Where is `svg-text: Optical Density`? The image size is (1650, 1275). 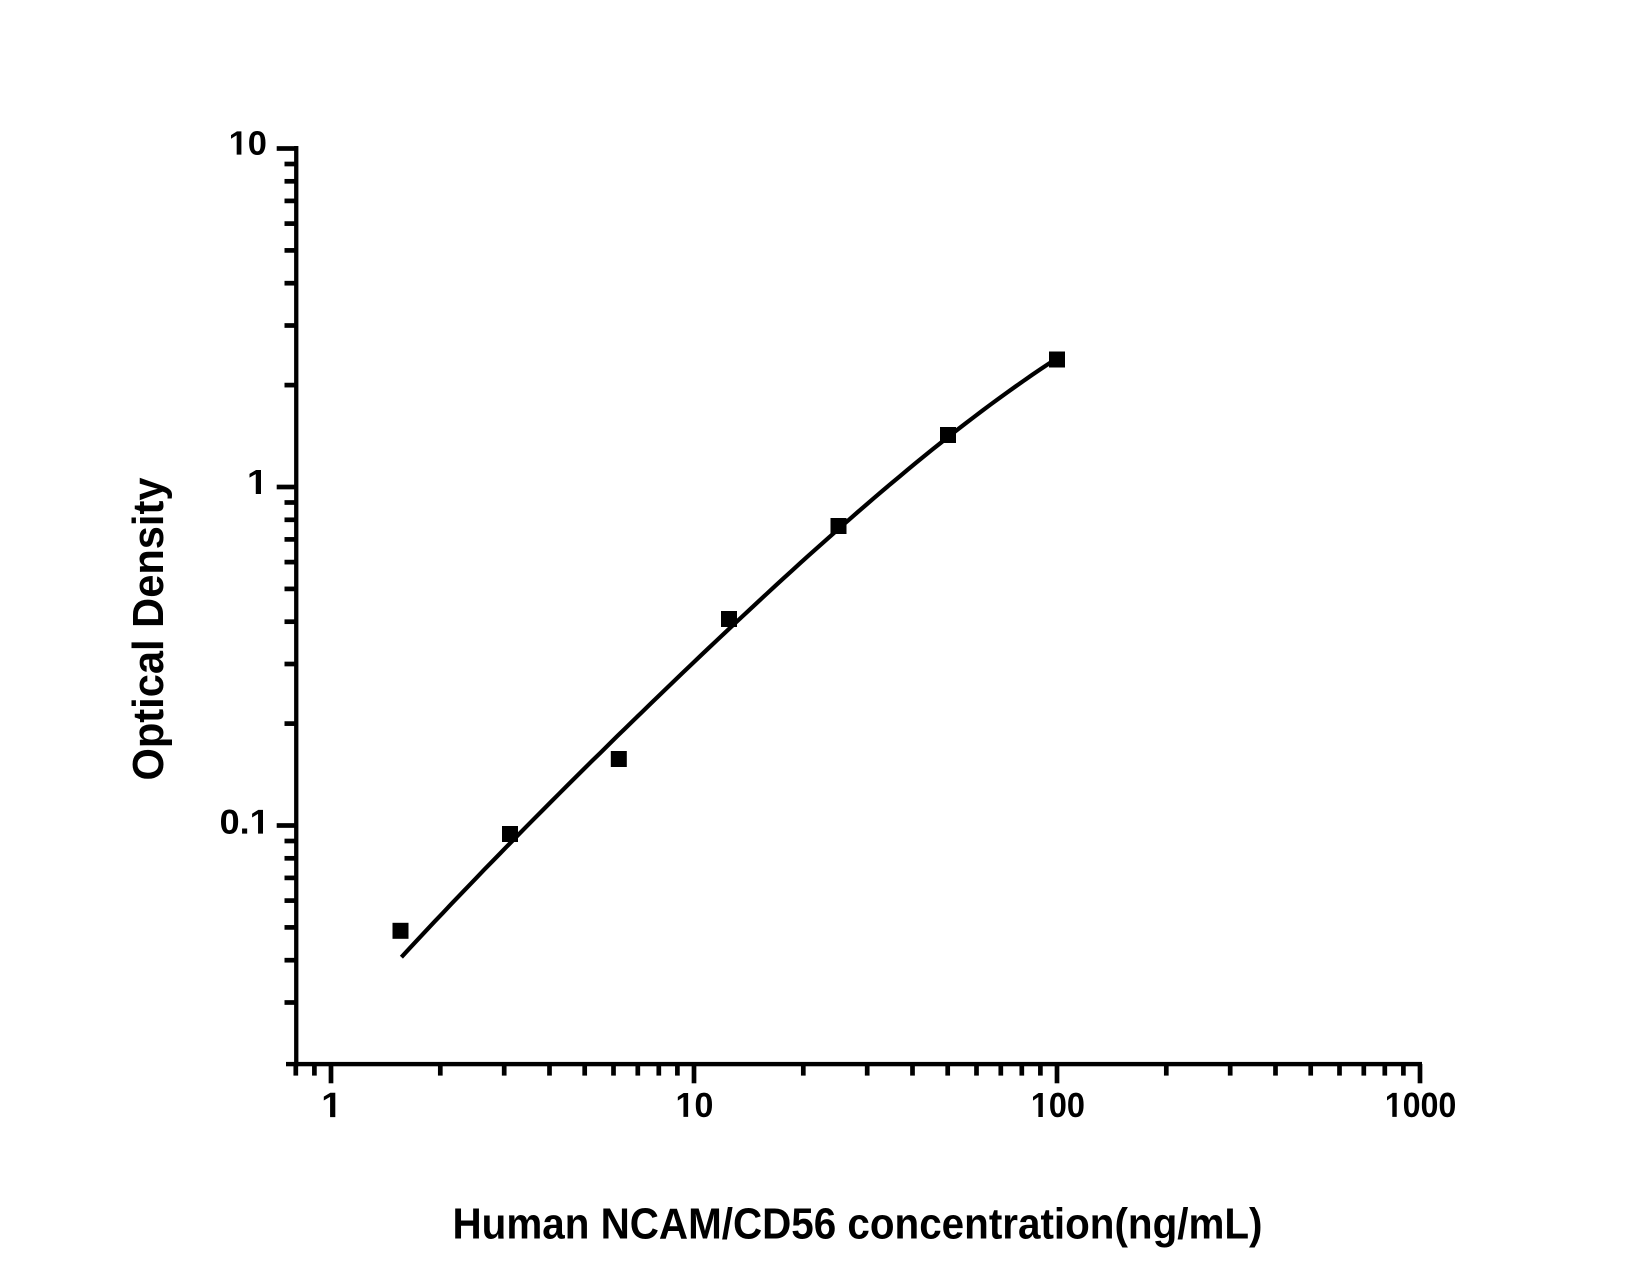 svg-text: Optical Density is located at coordinates (148, 628).